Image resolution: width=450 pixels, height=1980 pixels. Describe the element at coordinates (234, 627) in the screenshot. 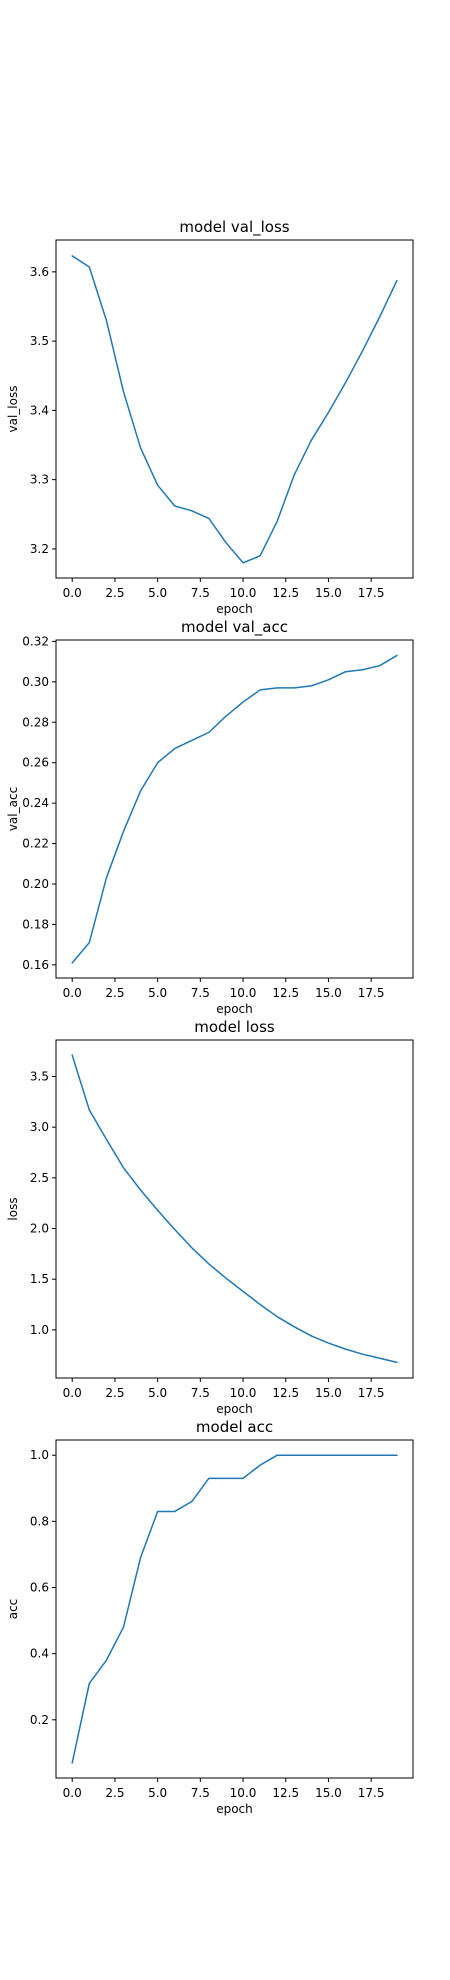

I see `chart-title: model val_acc` at that location.